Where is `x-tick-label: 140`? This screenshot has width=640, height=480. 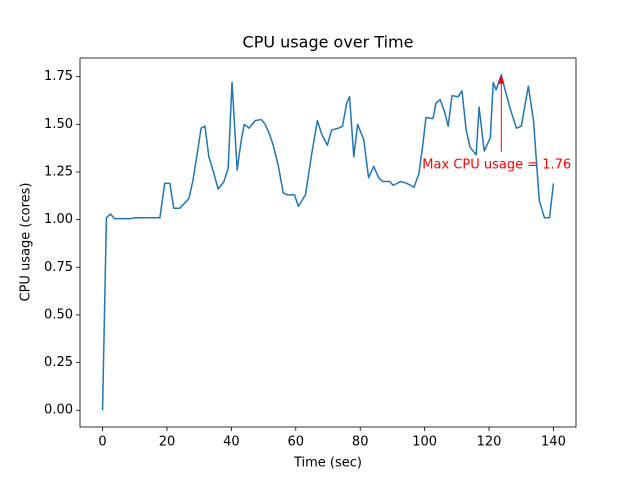 x-tick-label: 140 is located at coordinates (553, 442).